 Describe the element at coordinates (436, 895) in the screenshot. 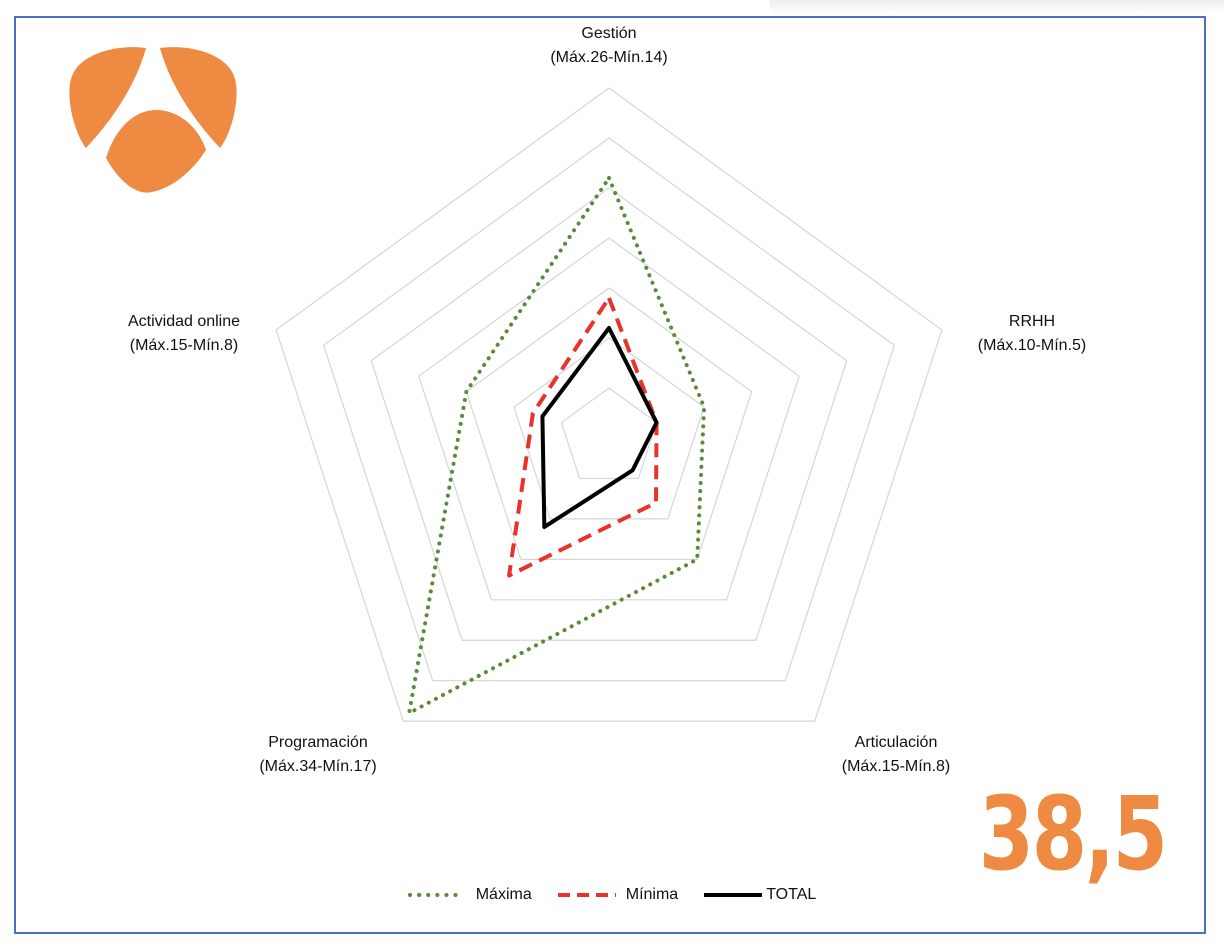

I see `legend-swatch-maxima` at that location.